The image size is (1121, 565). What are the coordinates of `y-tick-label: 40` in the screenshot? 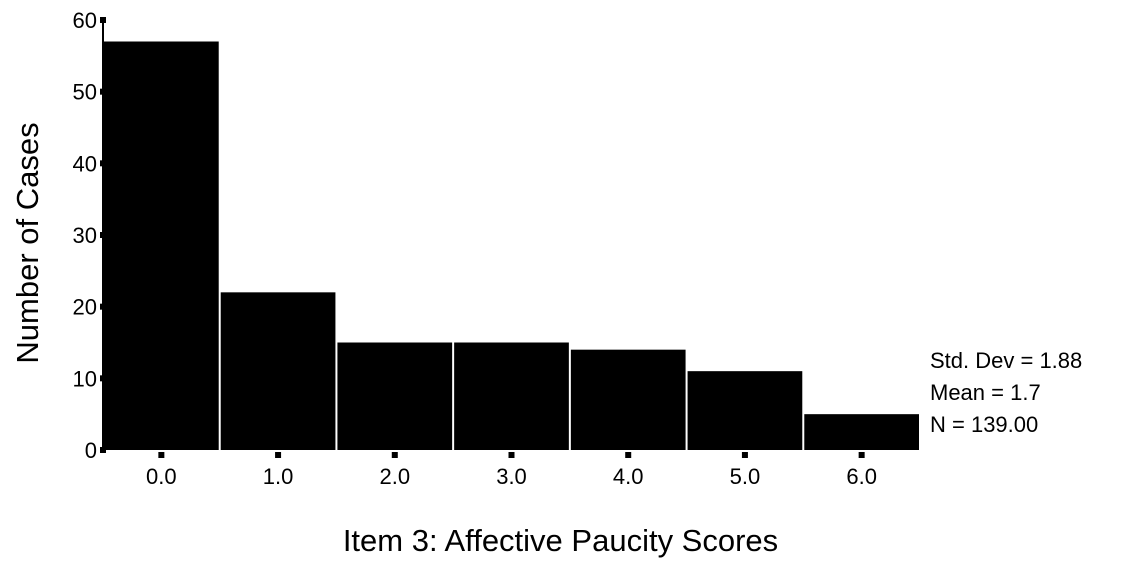 It's located at (85, 163).